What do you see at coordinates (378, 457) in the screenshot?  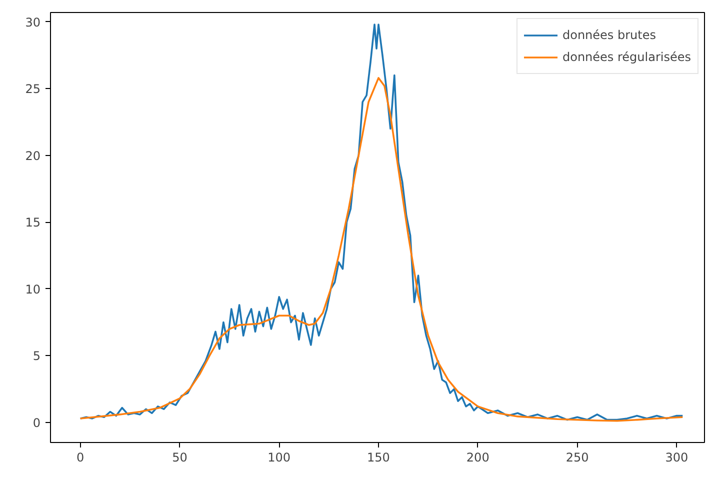 I see `x-tick-label: 150` at bounding box center [378, 457].